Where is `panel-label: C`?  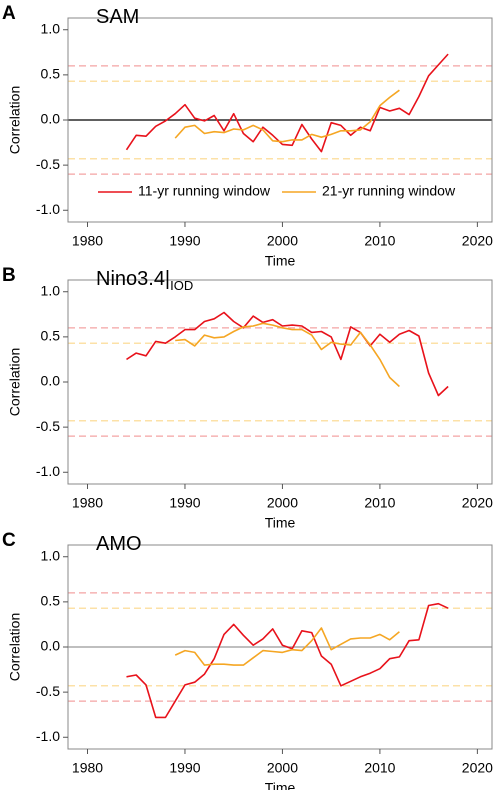 panel-label: C is located at coordinates (9, 540).